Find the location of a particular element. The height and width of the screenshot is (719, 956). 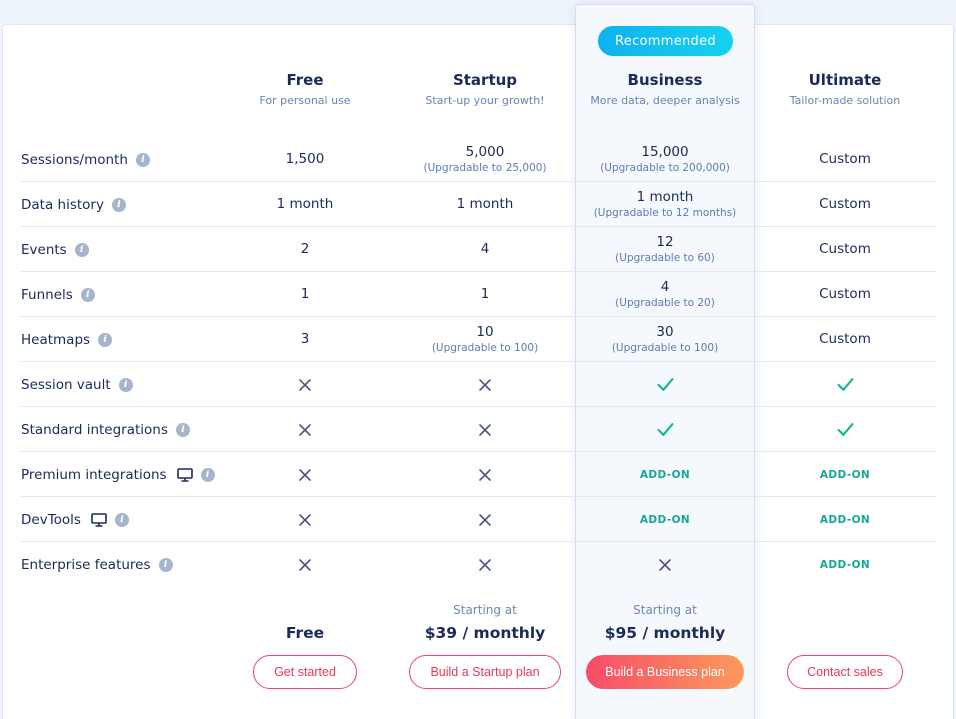

plan-cell-startup: 10 (Upgradable to 100) is located at coordinates (485, 339).